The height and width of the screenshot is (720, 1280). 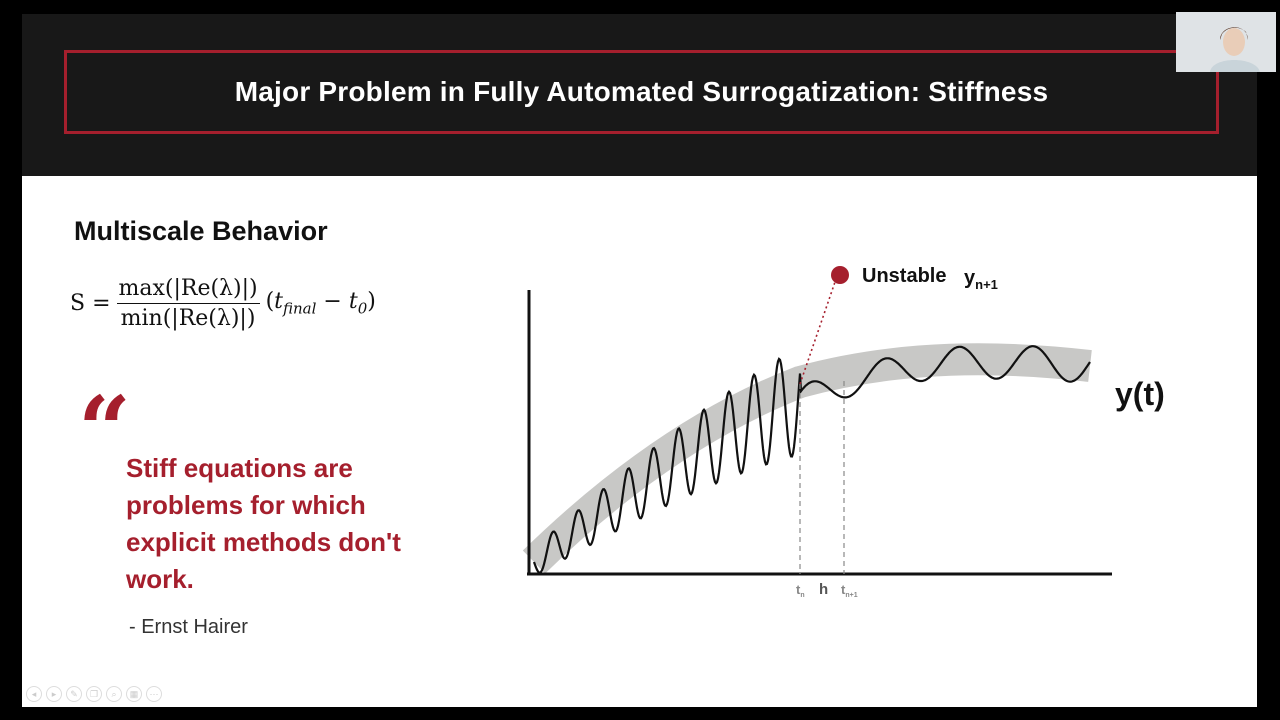 What do you see at coordinates (188, 290) in the screenshot?
I see `formula-numerator: max(|Re(λ)|)` at bounding box center [188, 290].